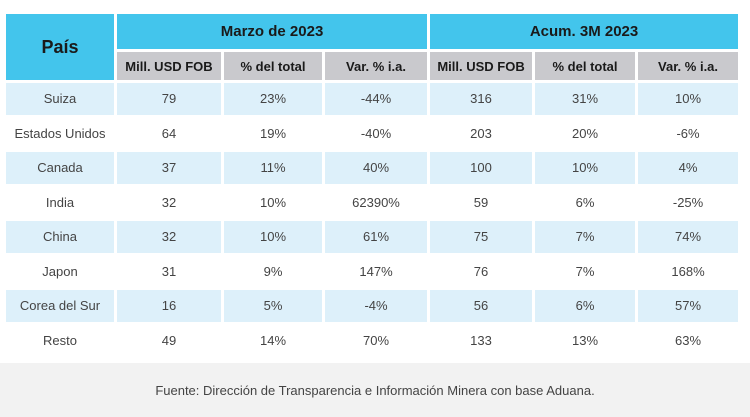 The height and width of the screenshot is (417, 750). Describe the element at coordinates (376, 133) in the screenshot. I see `cell-var-marzo: -40%` at that location.